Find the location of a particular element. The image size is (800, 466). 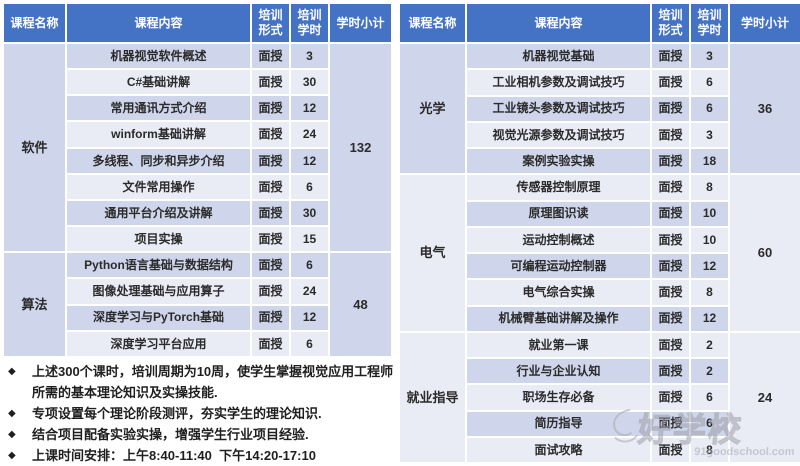

table-row: 算法 Python语言基础与数据结构 面授 6 48 is located at coordinates (197, 304).